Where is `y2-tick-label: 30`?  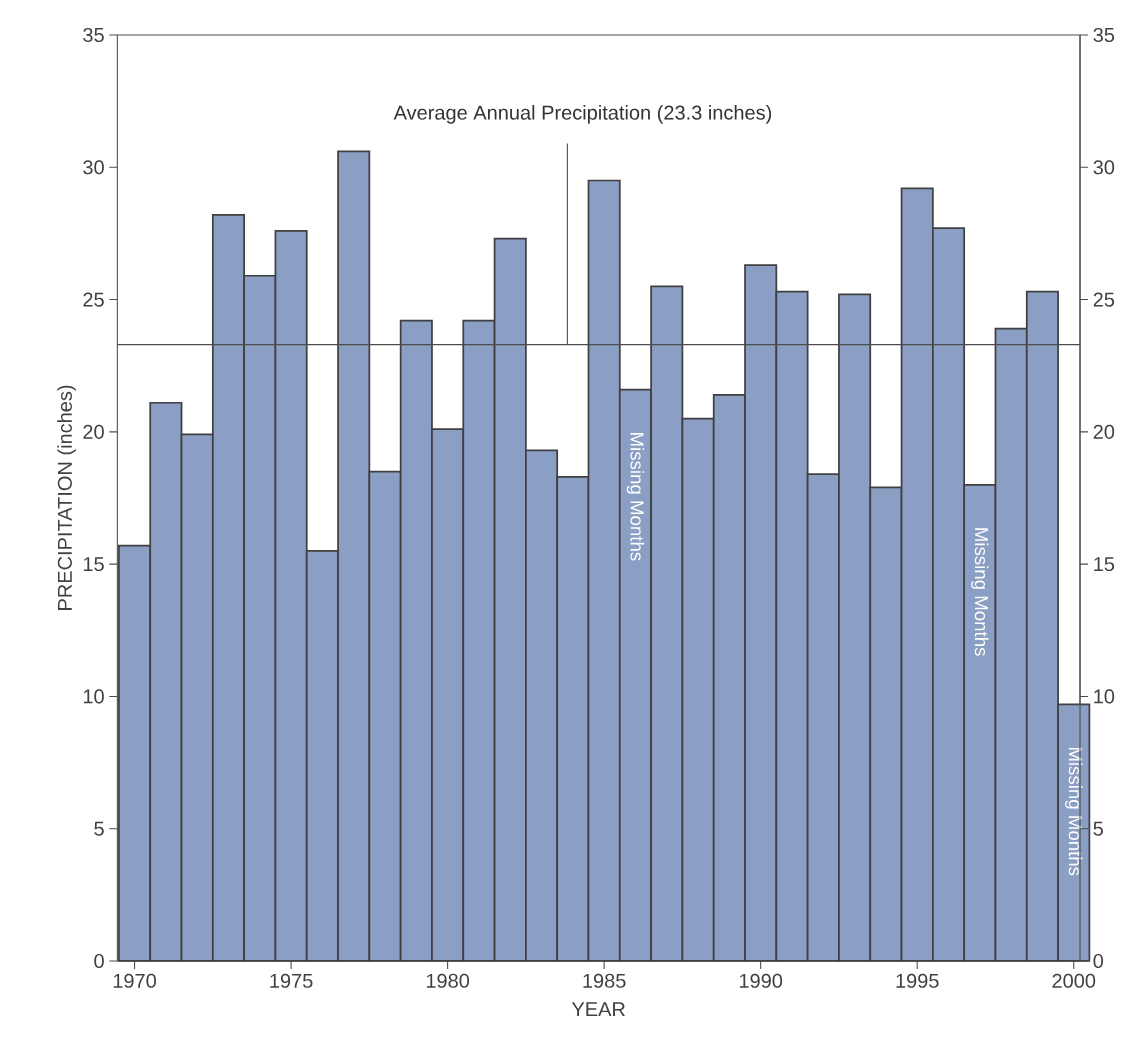
y2-tick-label: 30 is located at coordinates (1104, 167).